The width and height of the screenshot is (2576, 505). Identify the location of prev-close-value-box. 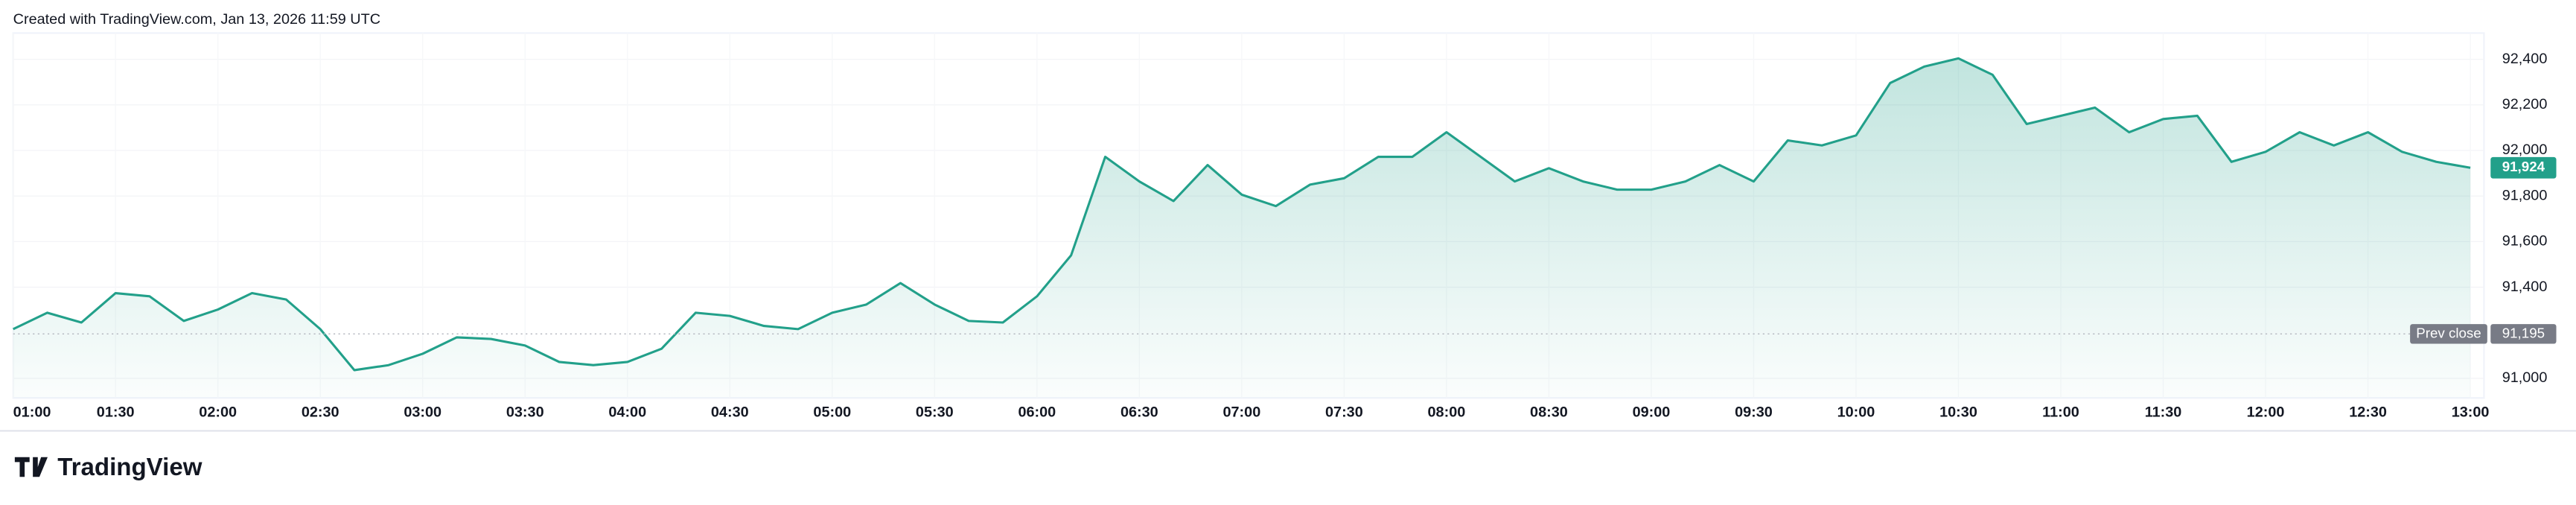
(2523, 334).